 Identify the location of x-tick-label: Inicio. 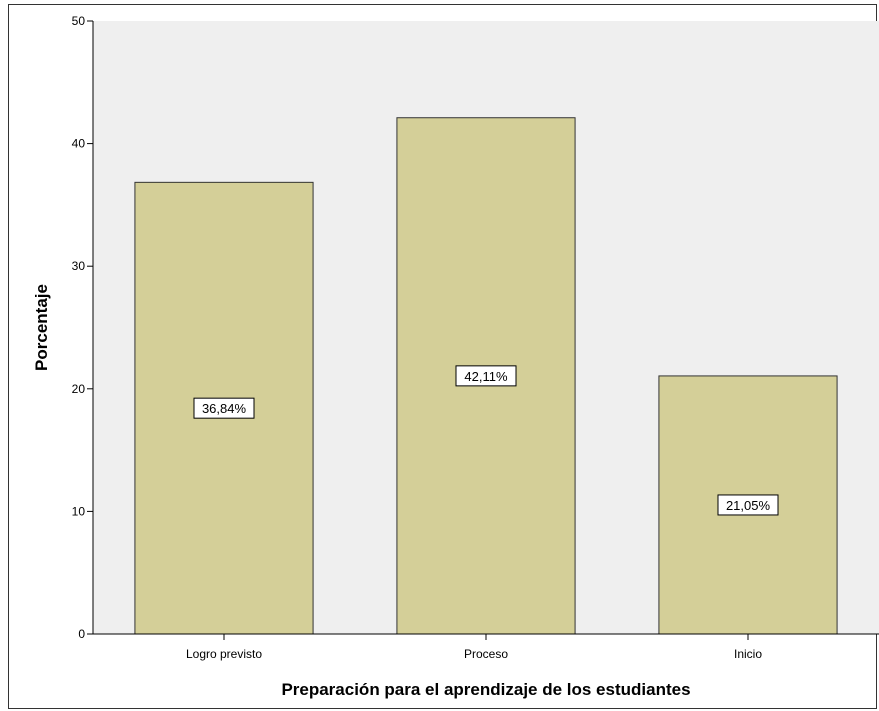
(748, 654).